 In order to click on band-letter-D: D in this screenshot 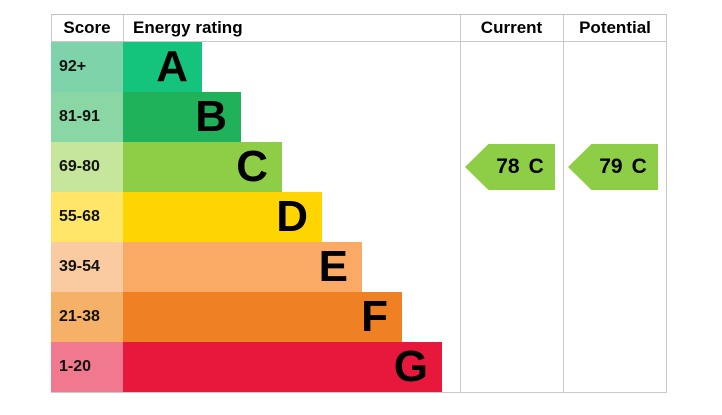, I will do `click(292, 216)`.